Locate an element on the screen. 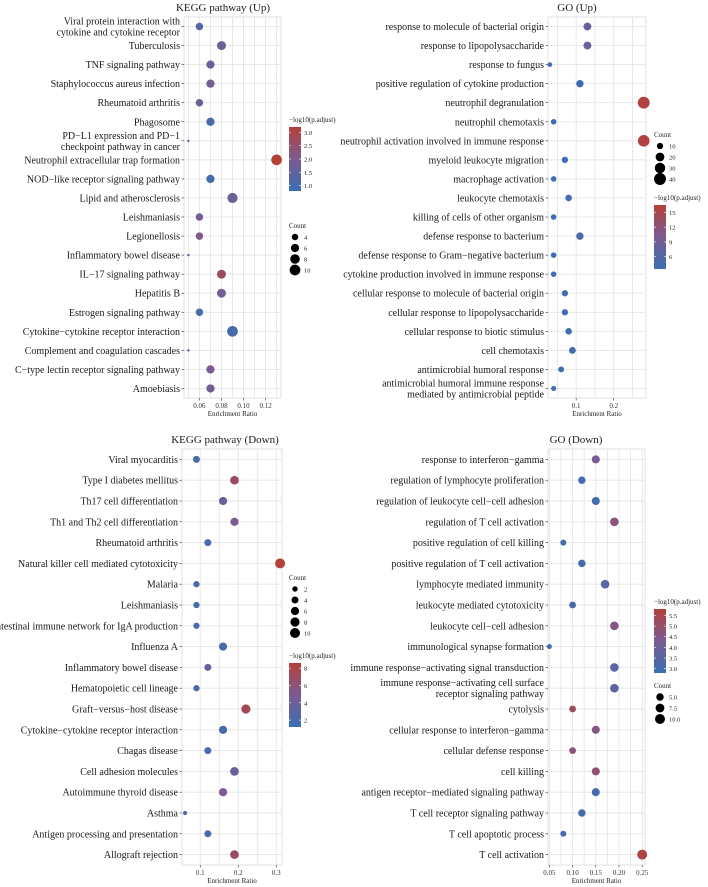 This screenshot has width=708, height=887. category-label-line: T cell activation is located at coordinates (511, 855).